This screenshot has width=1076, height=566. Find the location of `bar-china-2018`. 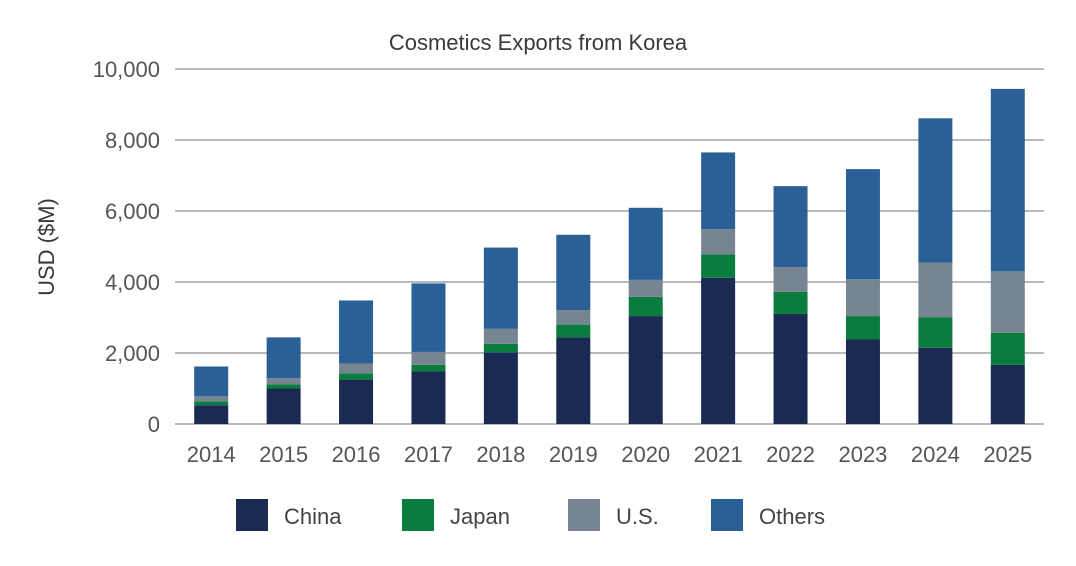

bar-china-2018 is located at coordinates (500, 388).